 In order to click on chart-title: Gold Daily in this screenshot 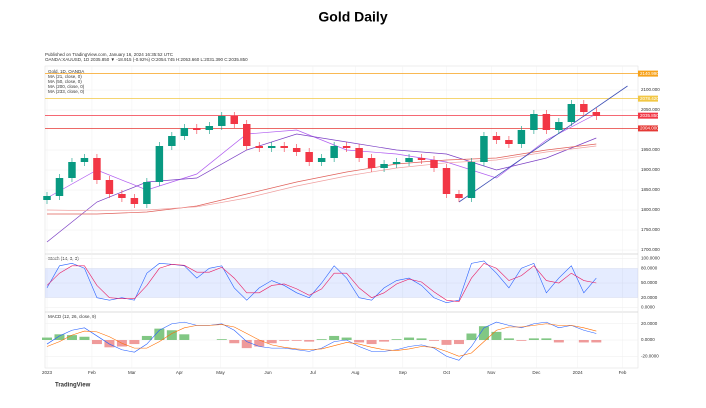, I will do `click(352, 17)`.